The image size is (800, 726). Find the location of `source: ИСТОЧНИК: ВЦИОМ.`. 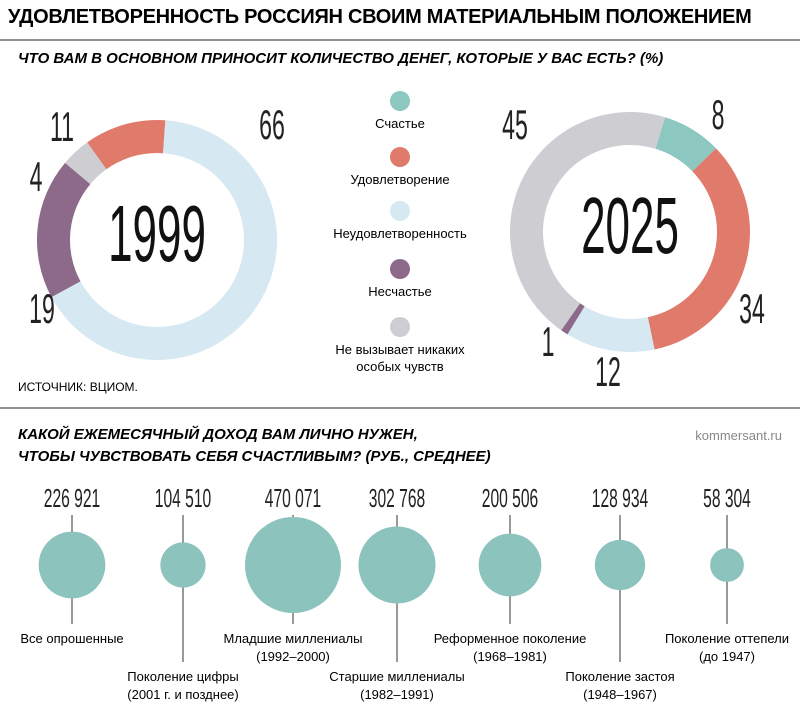

source: ИСТОЧНИК: ВЦИОМ. is located at coordinates (78, 387).